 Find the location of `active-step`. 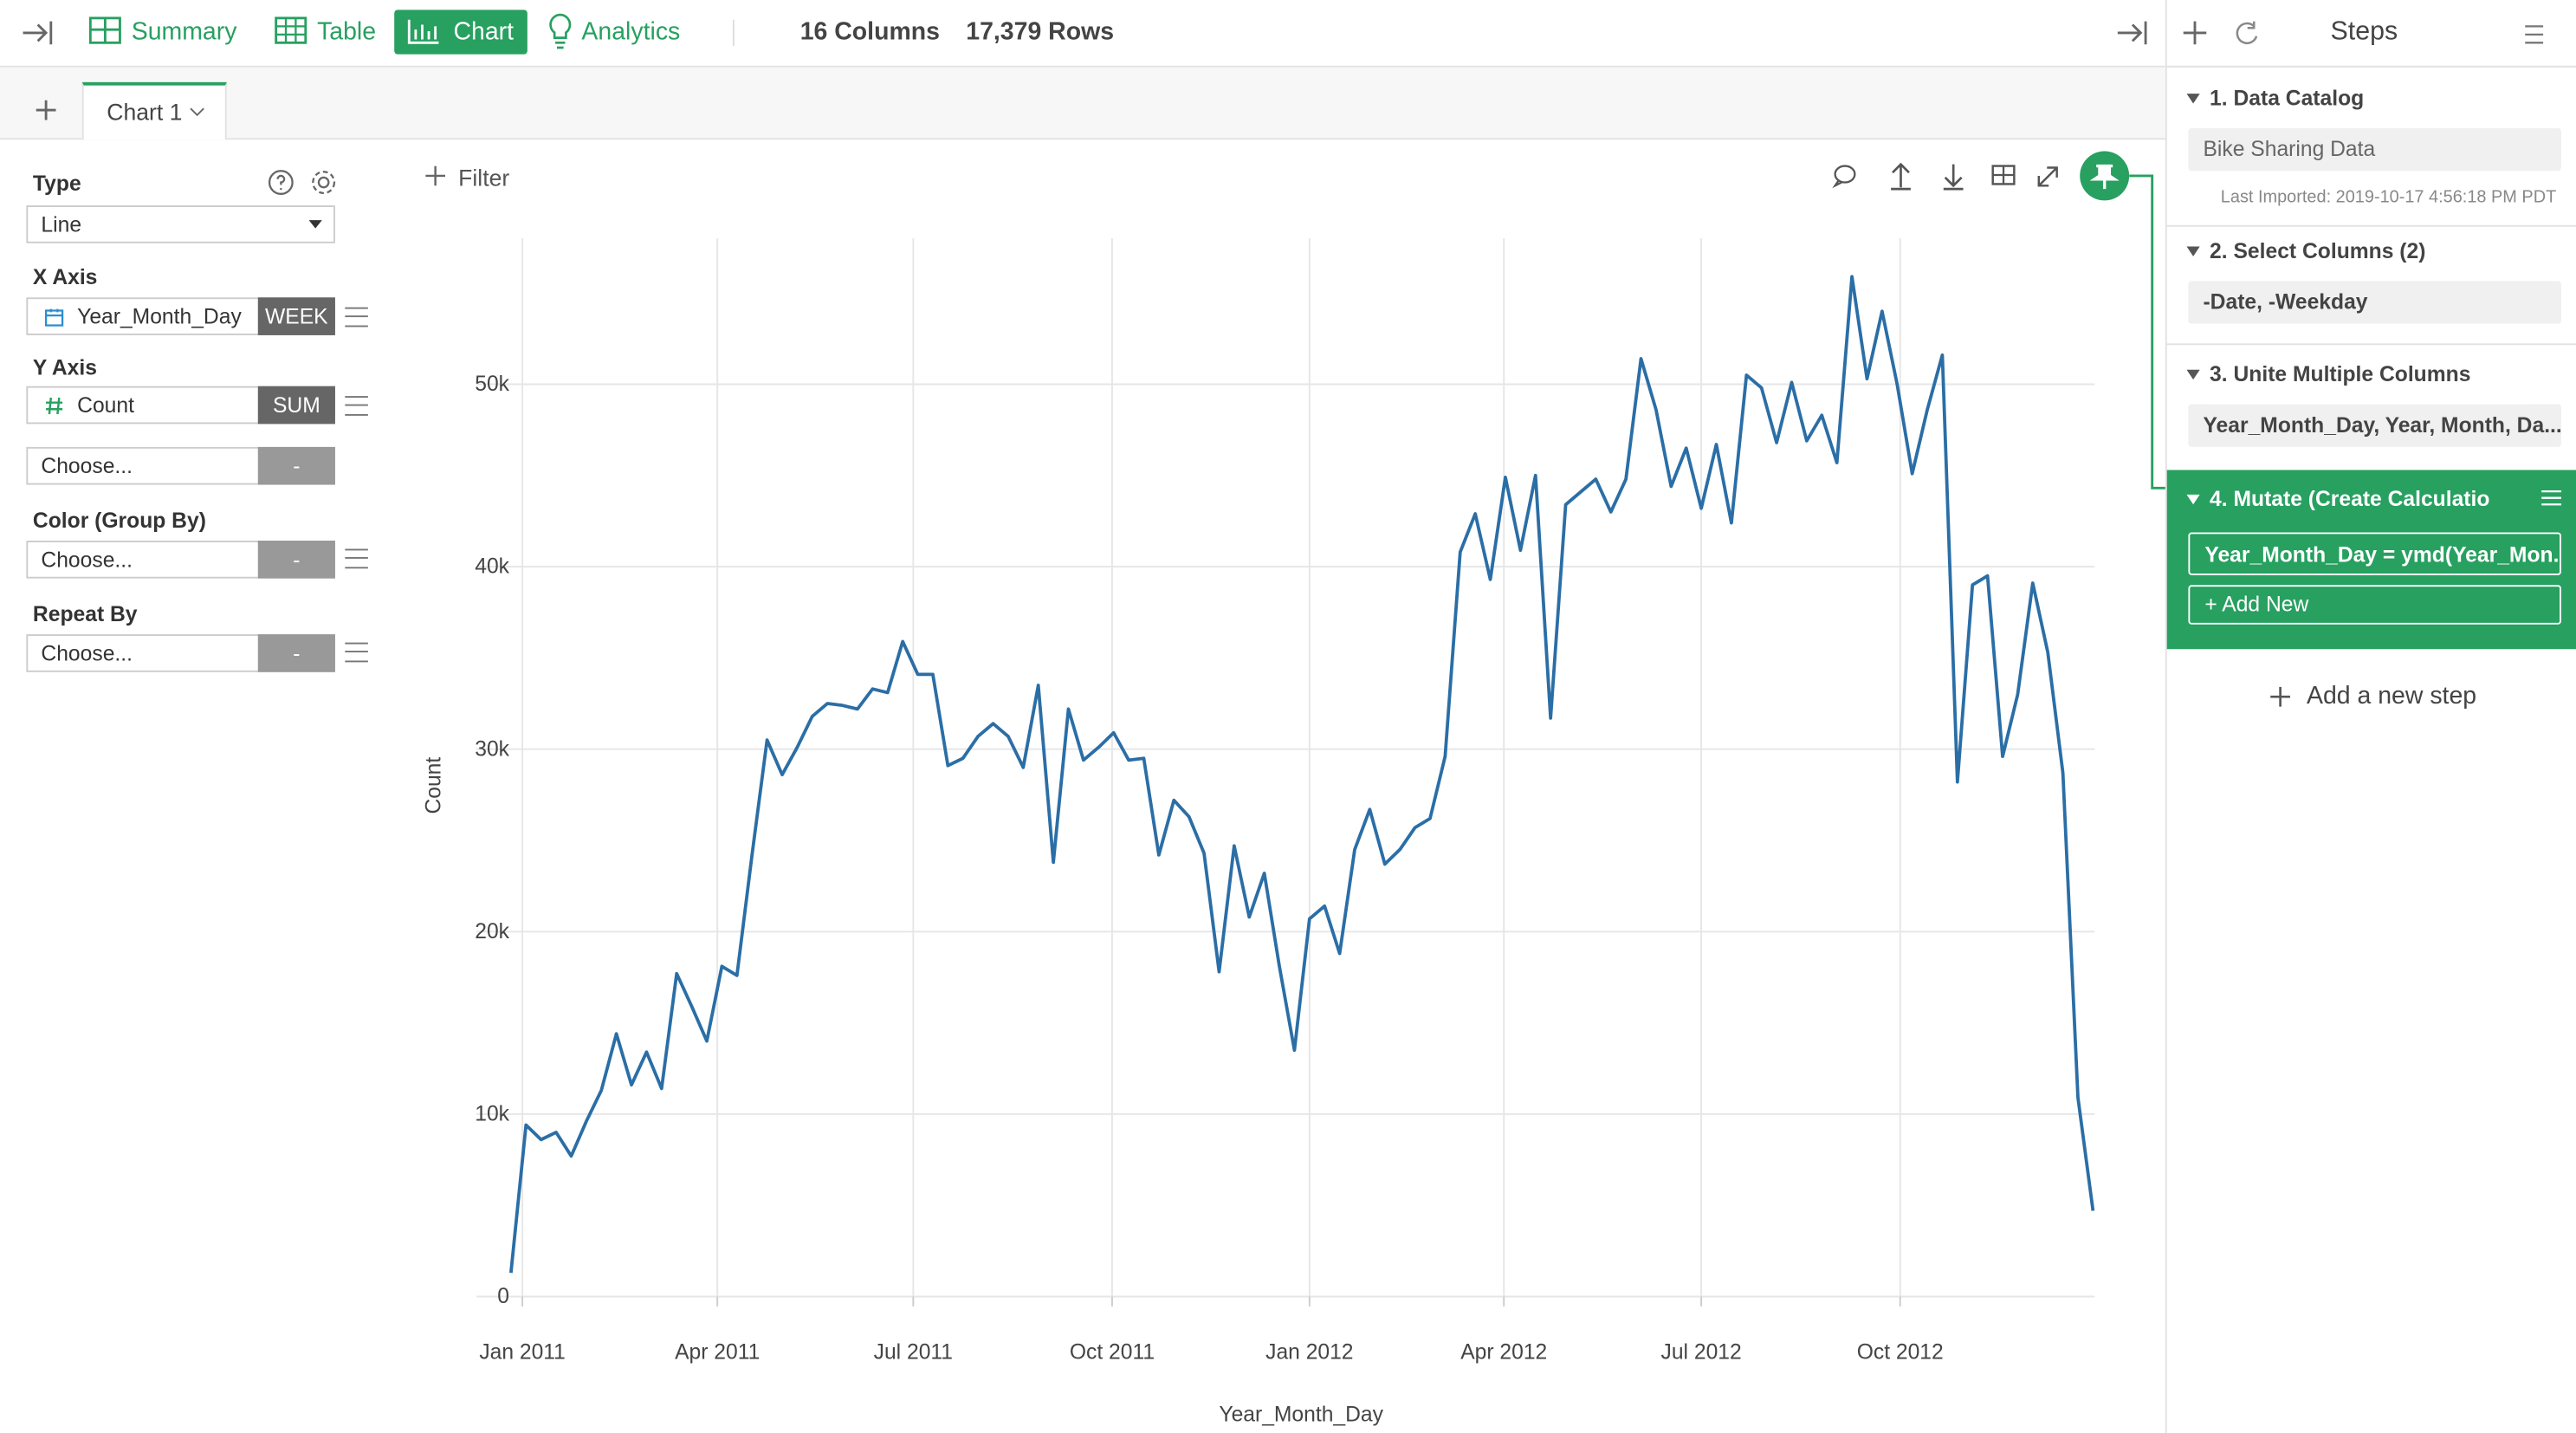

active-step is located at coordinates (2371, 560).